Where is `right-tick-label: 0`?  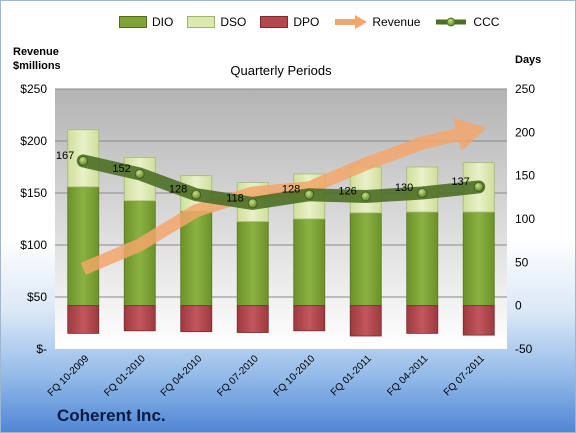
right-tick-label: 0 is located at coordinates (518, 306).